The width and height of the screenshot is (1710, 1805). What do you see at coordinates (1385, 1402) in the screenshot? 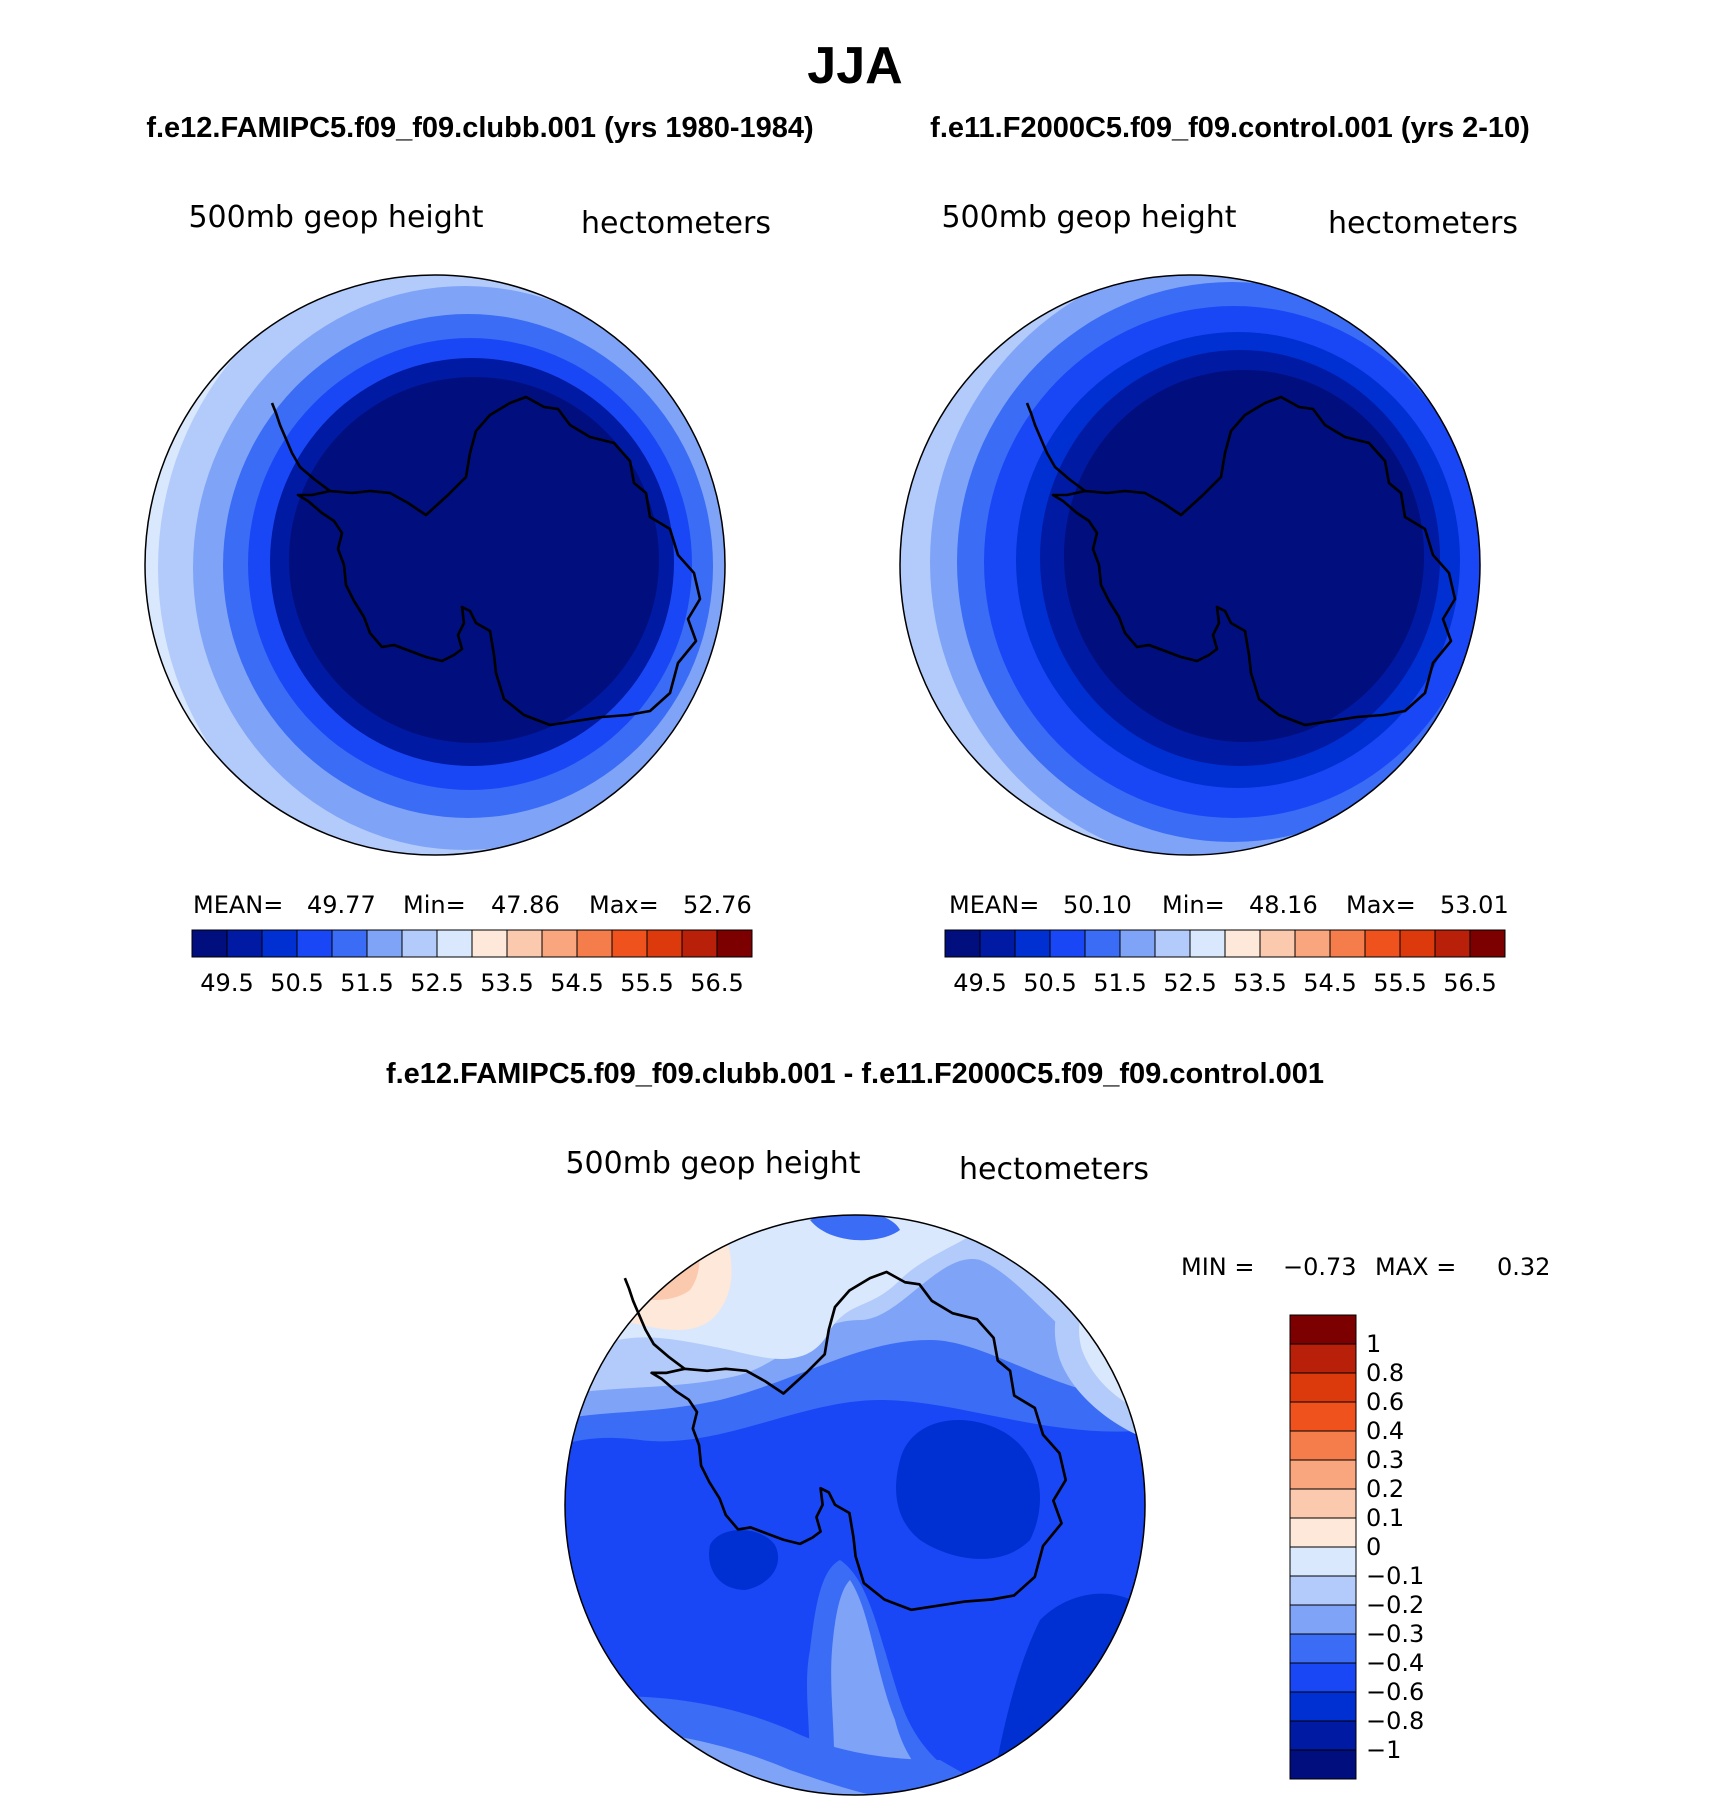
I see `diff-colorbar-tick-label: 0.6` at bounding box center [1385, 1402].